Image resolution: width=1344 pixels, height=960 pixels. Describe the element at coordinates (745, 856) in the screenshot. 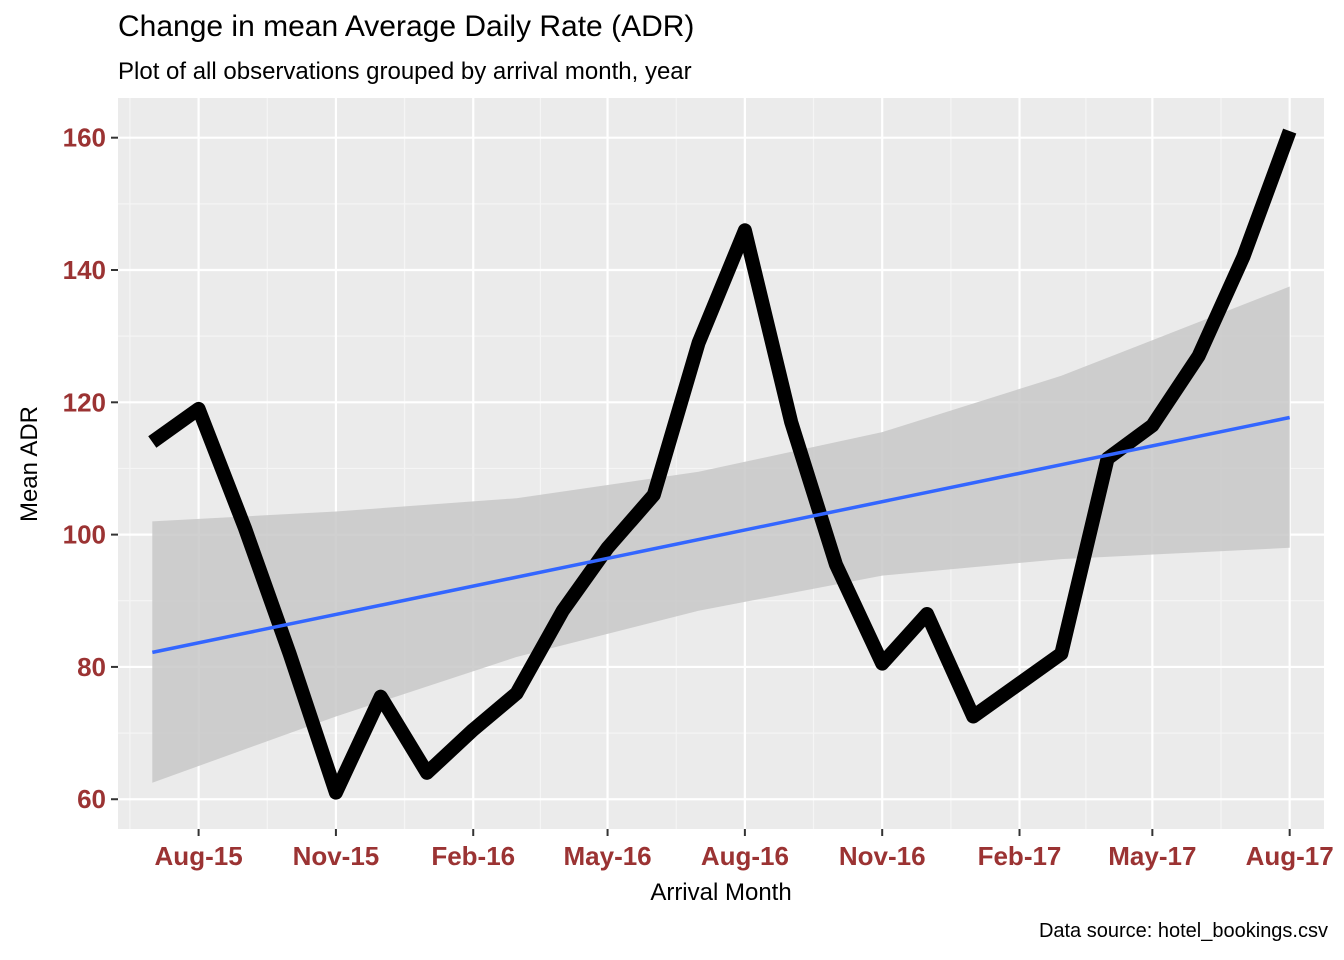

I see `x-tick-label: Aug-16` at that location.